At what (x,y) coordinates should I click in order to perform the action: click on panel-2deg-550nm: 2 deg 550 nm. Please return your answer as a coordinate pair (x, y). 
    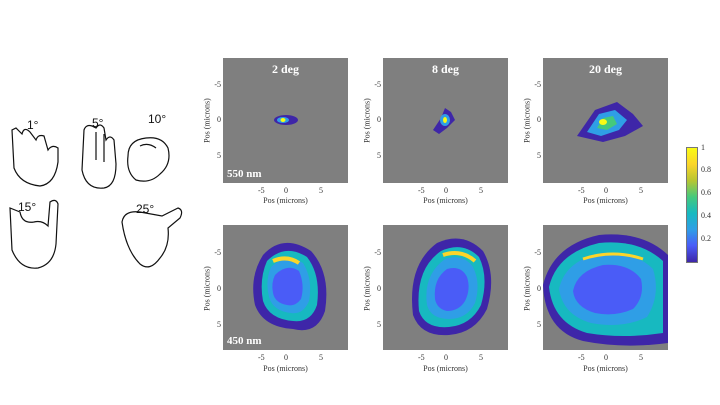
    Looking at the image, I should click on (285, 120).